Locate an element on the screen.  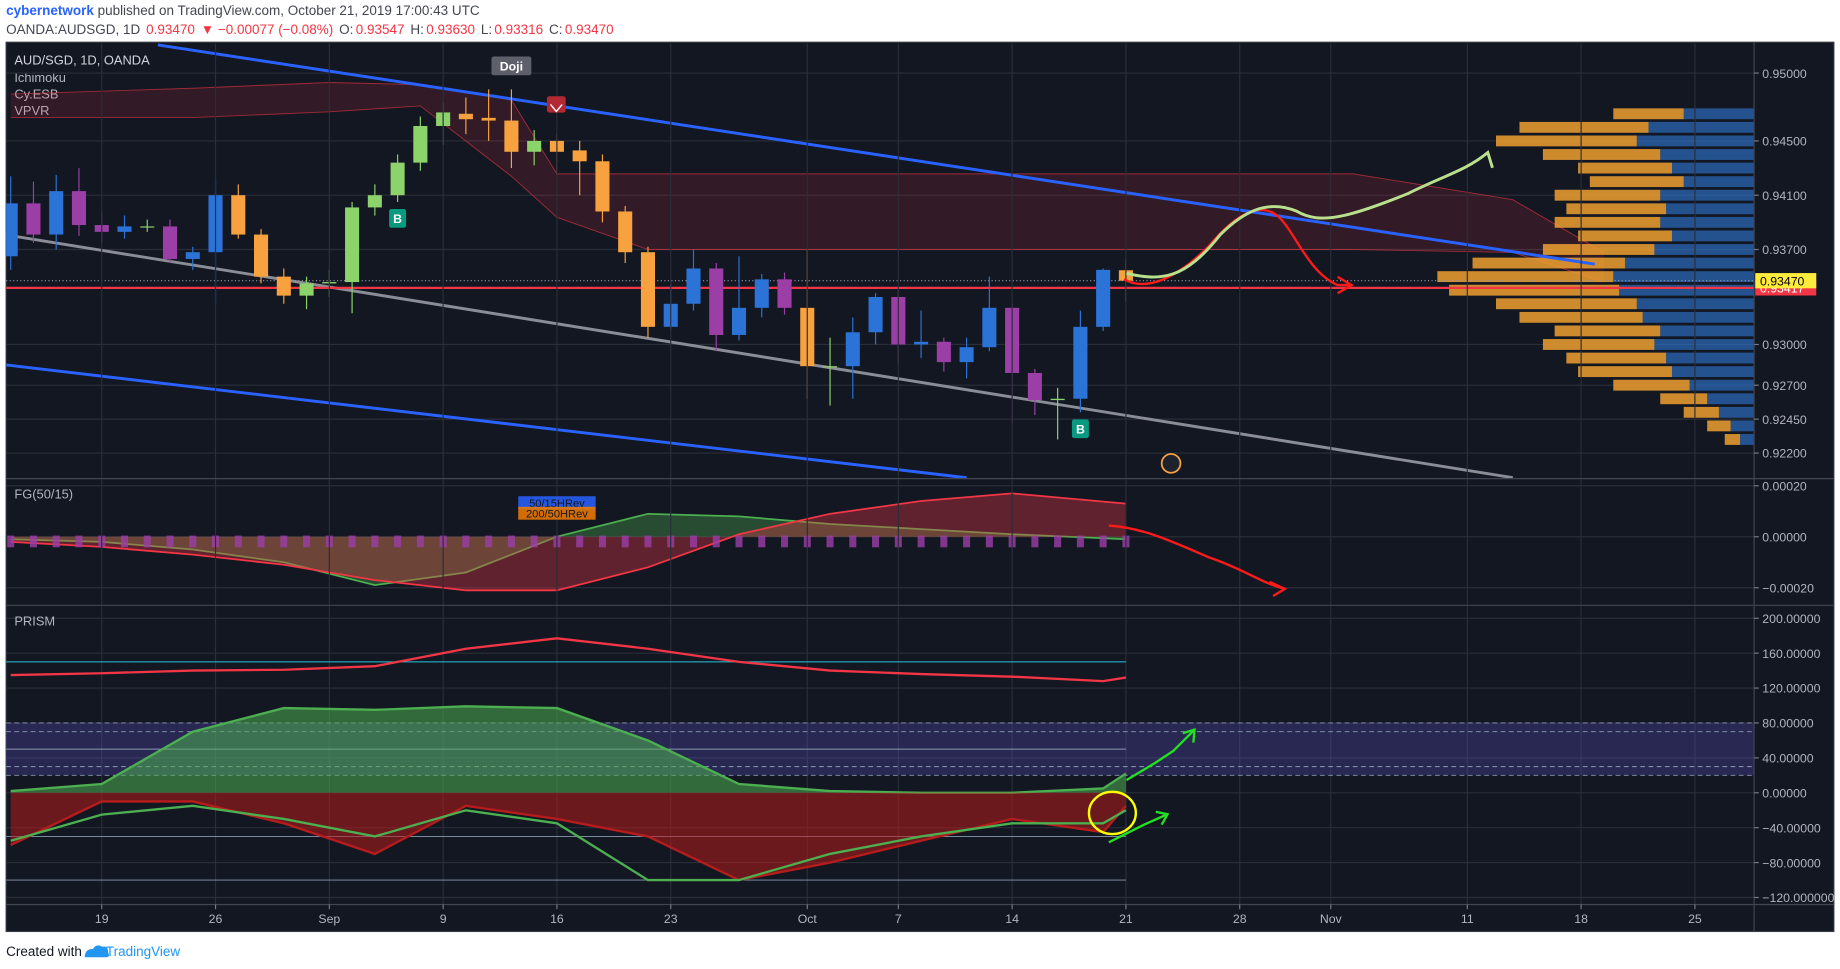
x-tick-label: 23 is located at coordinates (671, 919).